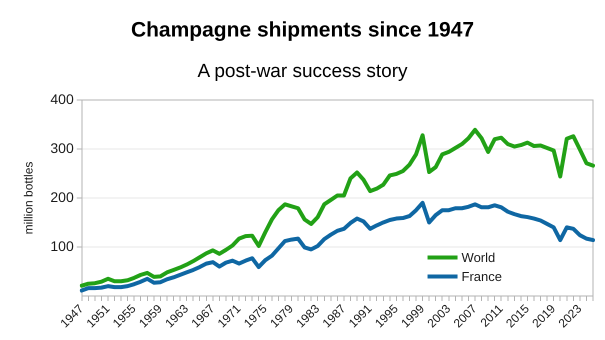  What do you see at coordinates (302, 30) in the screenshot?
I see `chart-title: Champagne shipments since 1947` at bounding box center [302, 30].